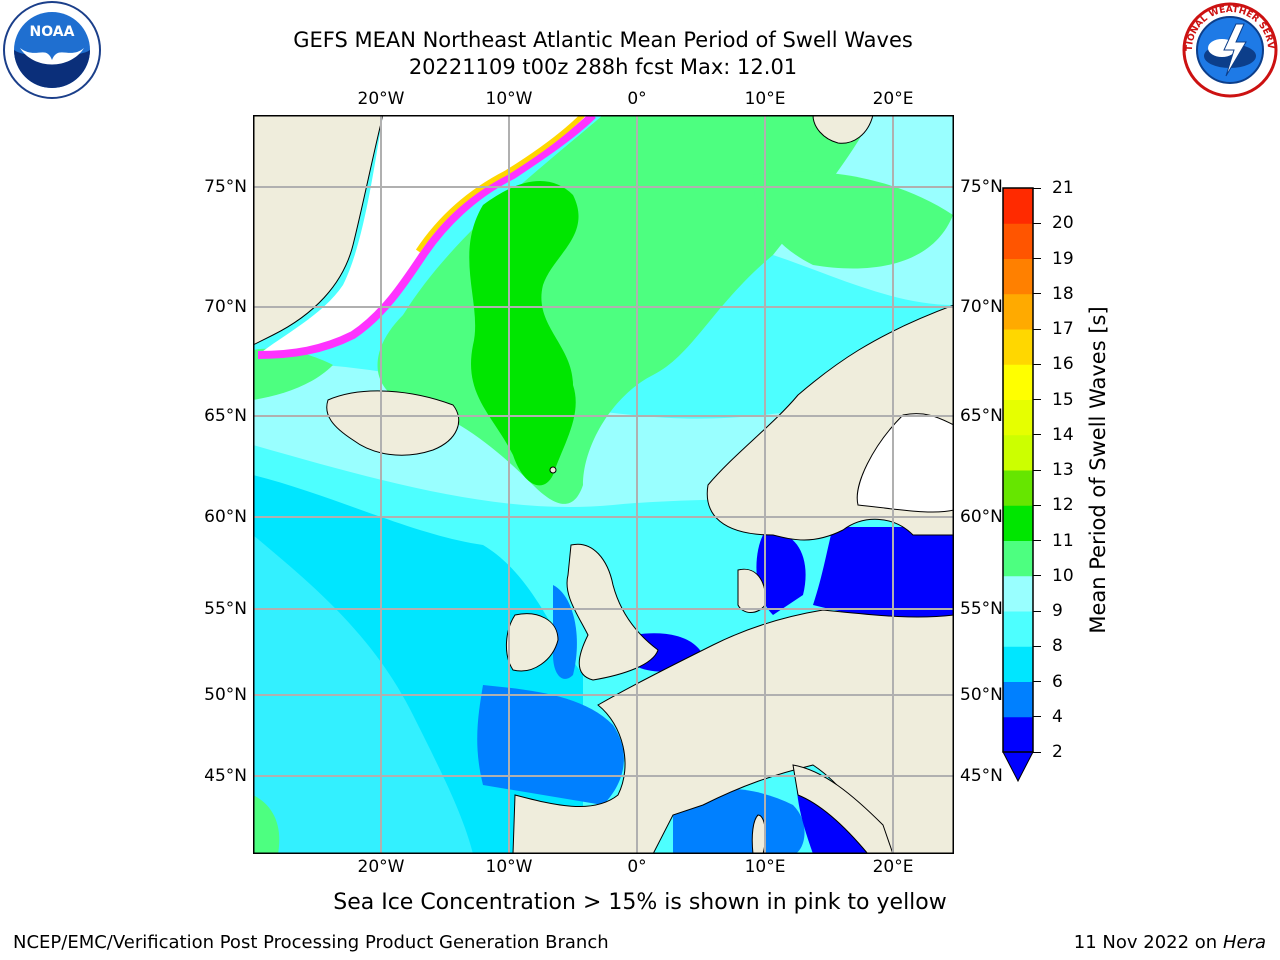 Image resolution: width=1280 pixels, height=960 pixels. I want to click on great-britain-land, so click(612, 612).